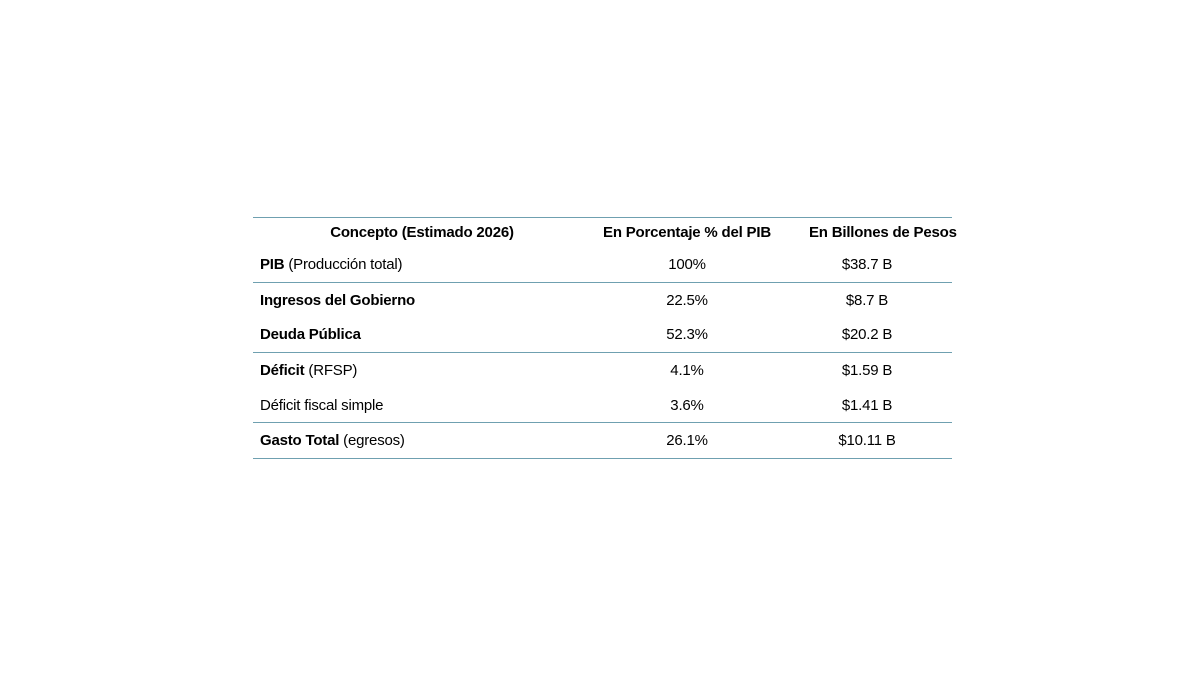  Describe the element at coordinates (409, 334) in the screenshot. I see `row-label-deuda: Deuda Pública` at that location.